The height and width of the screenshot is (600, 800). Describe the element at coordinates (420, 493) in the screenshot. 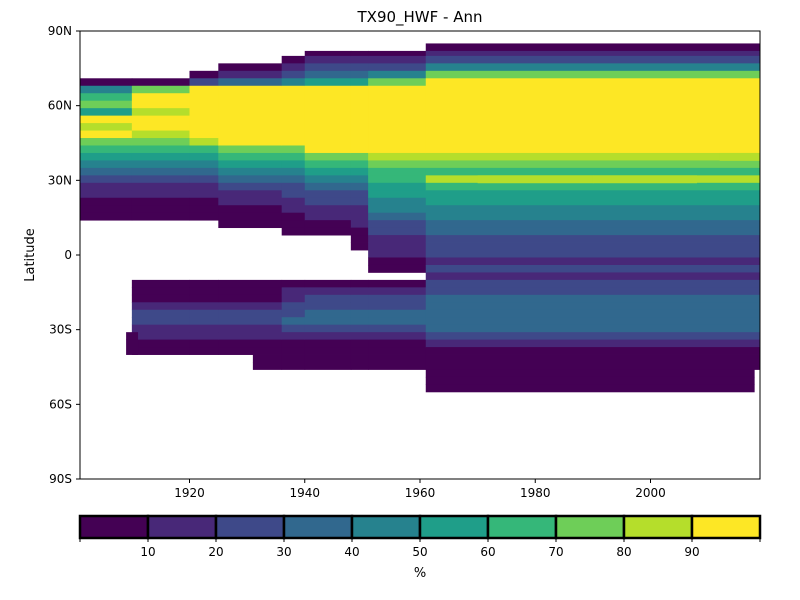

I see `x-tick-label: 1960` at that location.